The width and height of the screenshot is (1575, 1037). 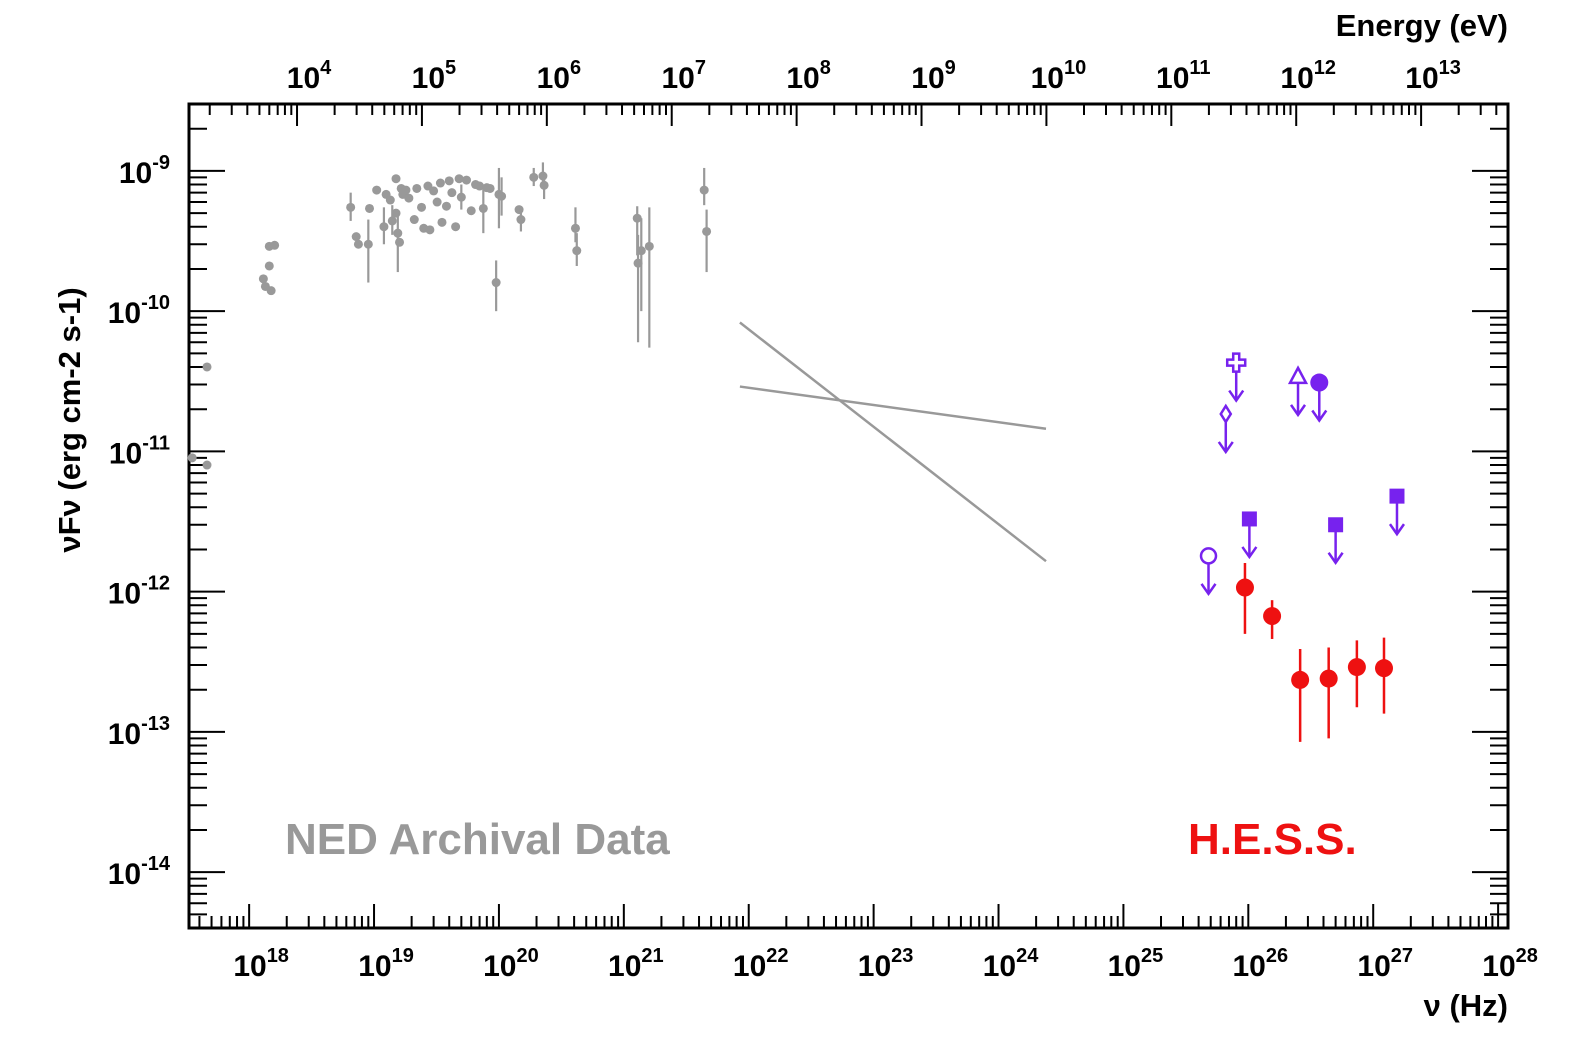 I want to click on x-axis-title: ν (Hz), so click(x=1466, y=1005).